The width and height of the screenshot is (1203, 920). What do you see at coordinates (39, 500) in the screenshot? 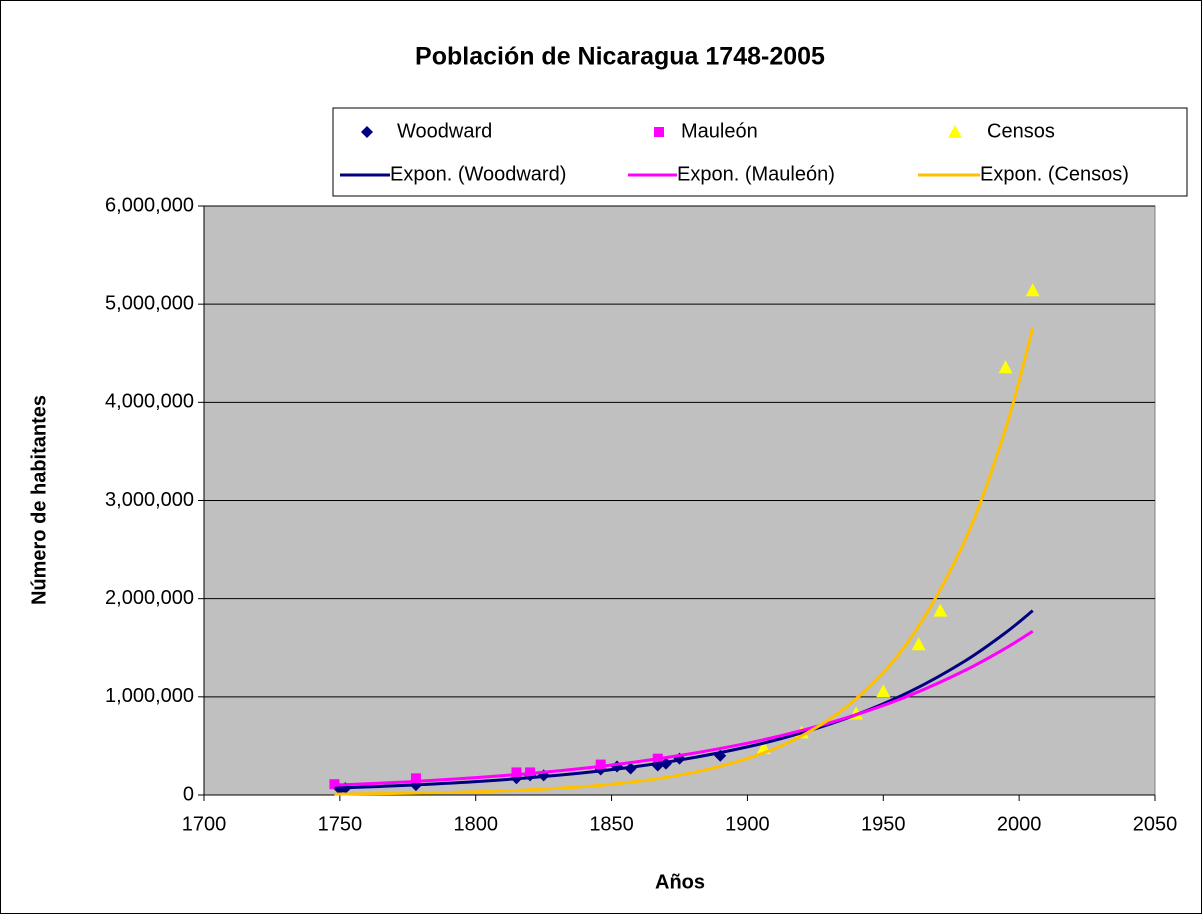
I see `y-axis-label: Número de habitantes` at bounding box center [39, 500].